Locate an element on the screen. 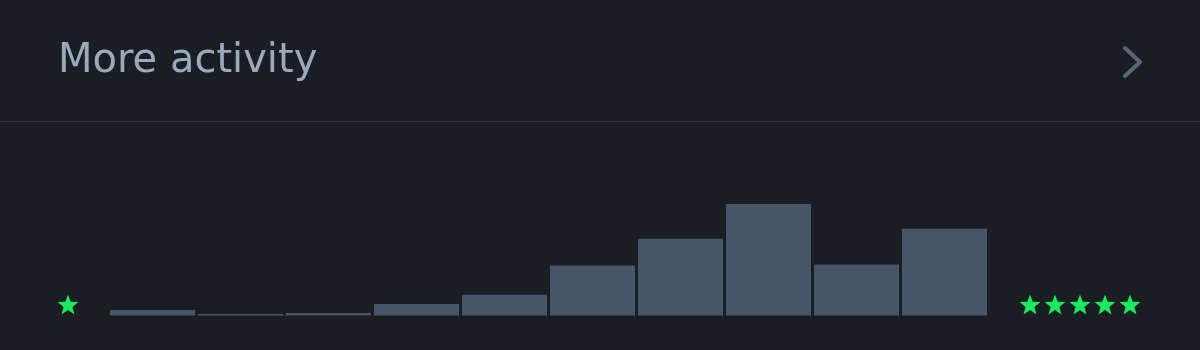  chart-title: More activity is located at coordinates (188, 58).